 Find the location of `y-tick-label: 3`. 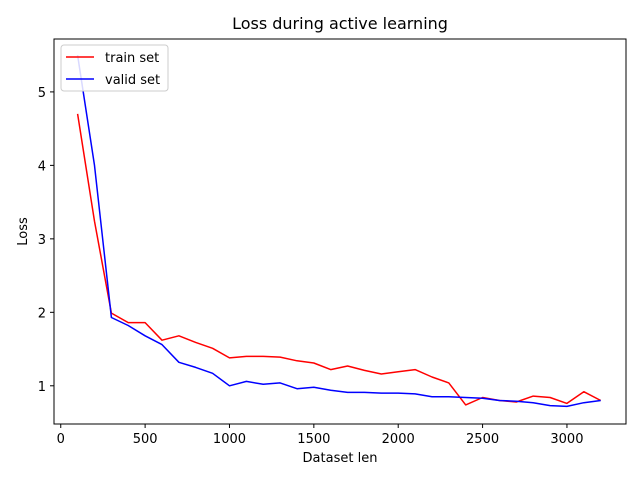

y-tick-label: 3 is located at coordinates (42, 240).